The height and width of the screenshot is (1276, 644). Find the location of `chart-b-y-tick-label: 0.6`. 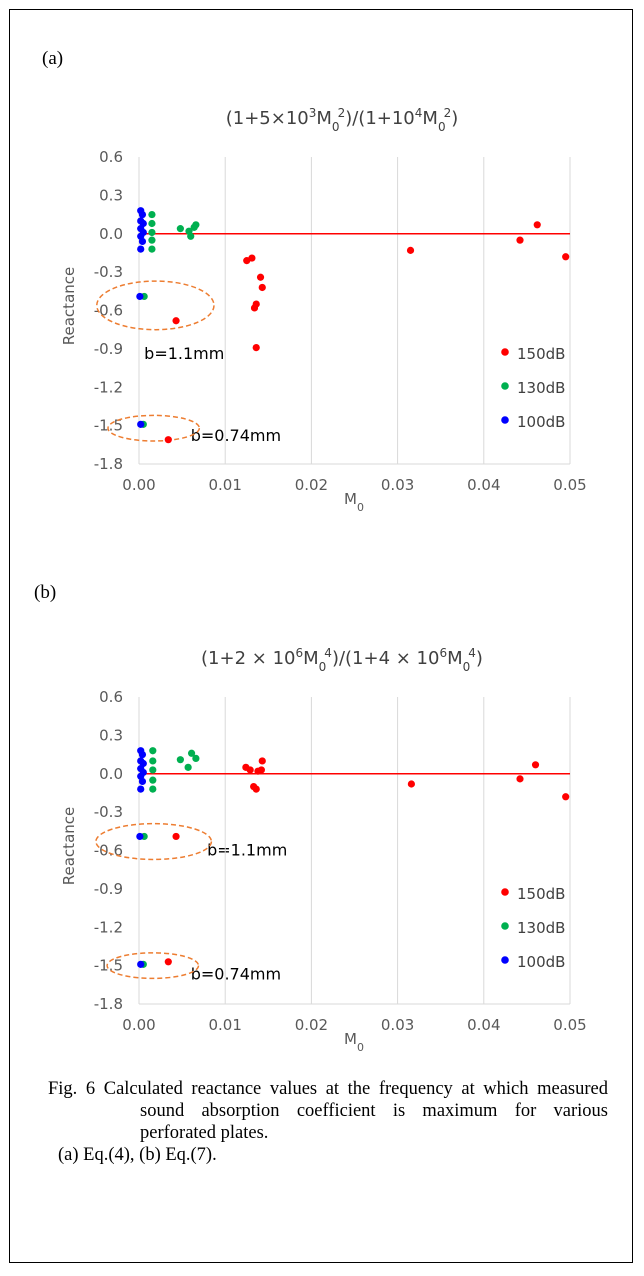

chart-b-y-tick-label: 0.6 is located at coordinates (111, 697).